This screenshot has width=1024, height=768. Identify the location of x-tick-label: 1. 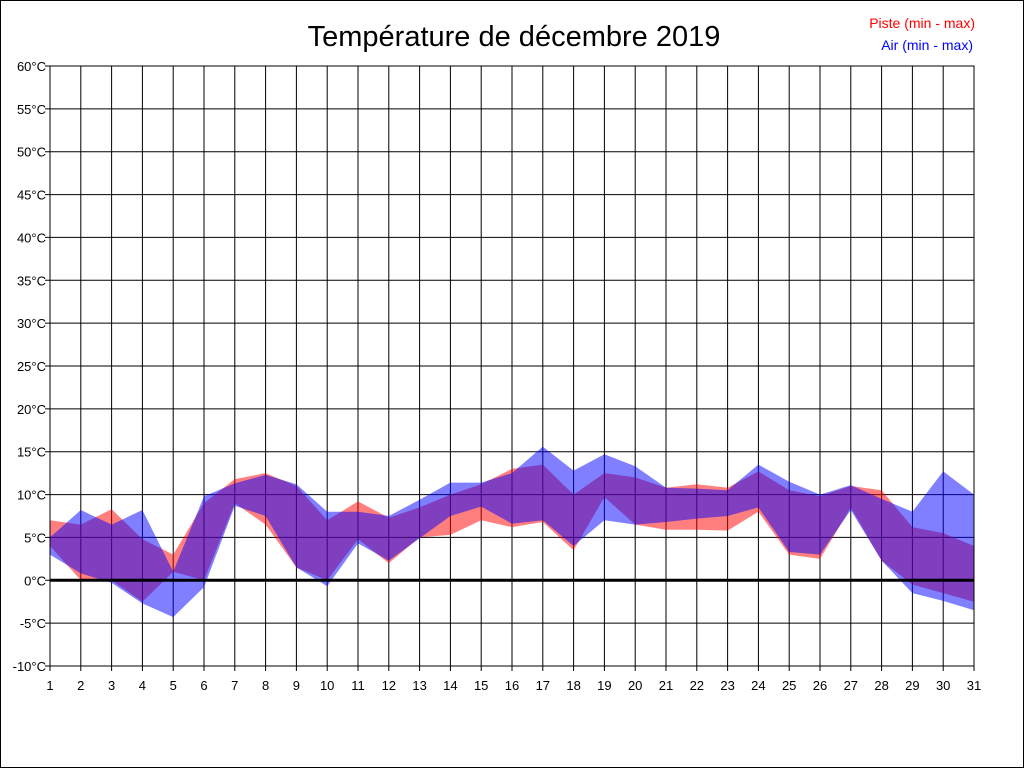
(49, 685).